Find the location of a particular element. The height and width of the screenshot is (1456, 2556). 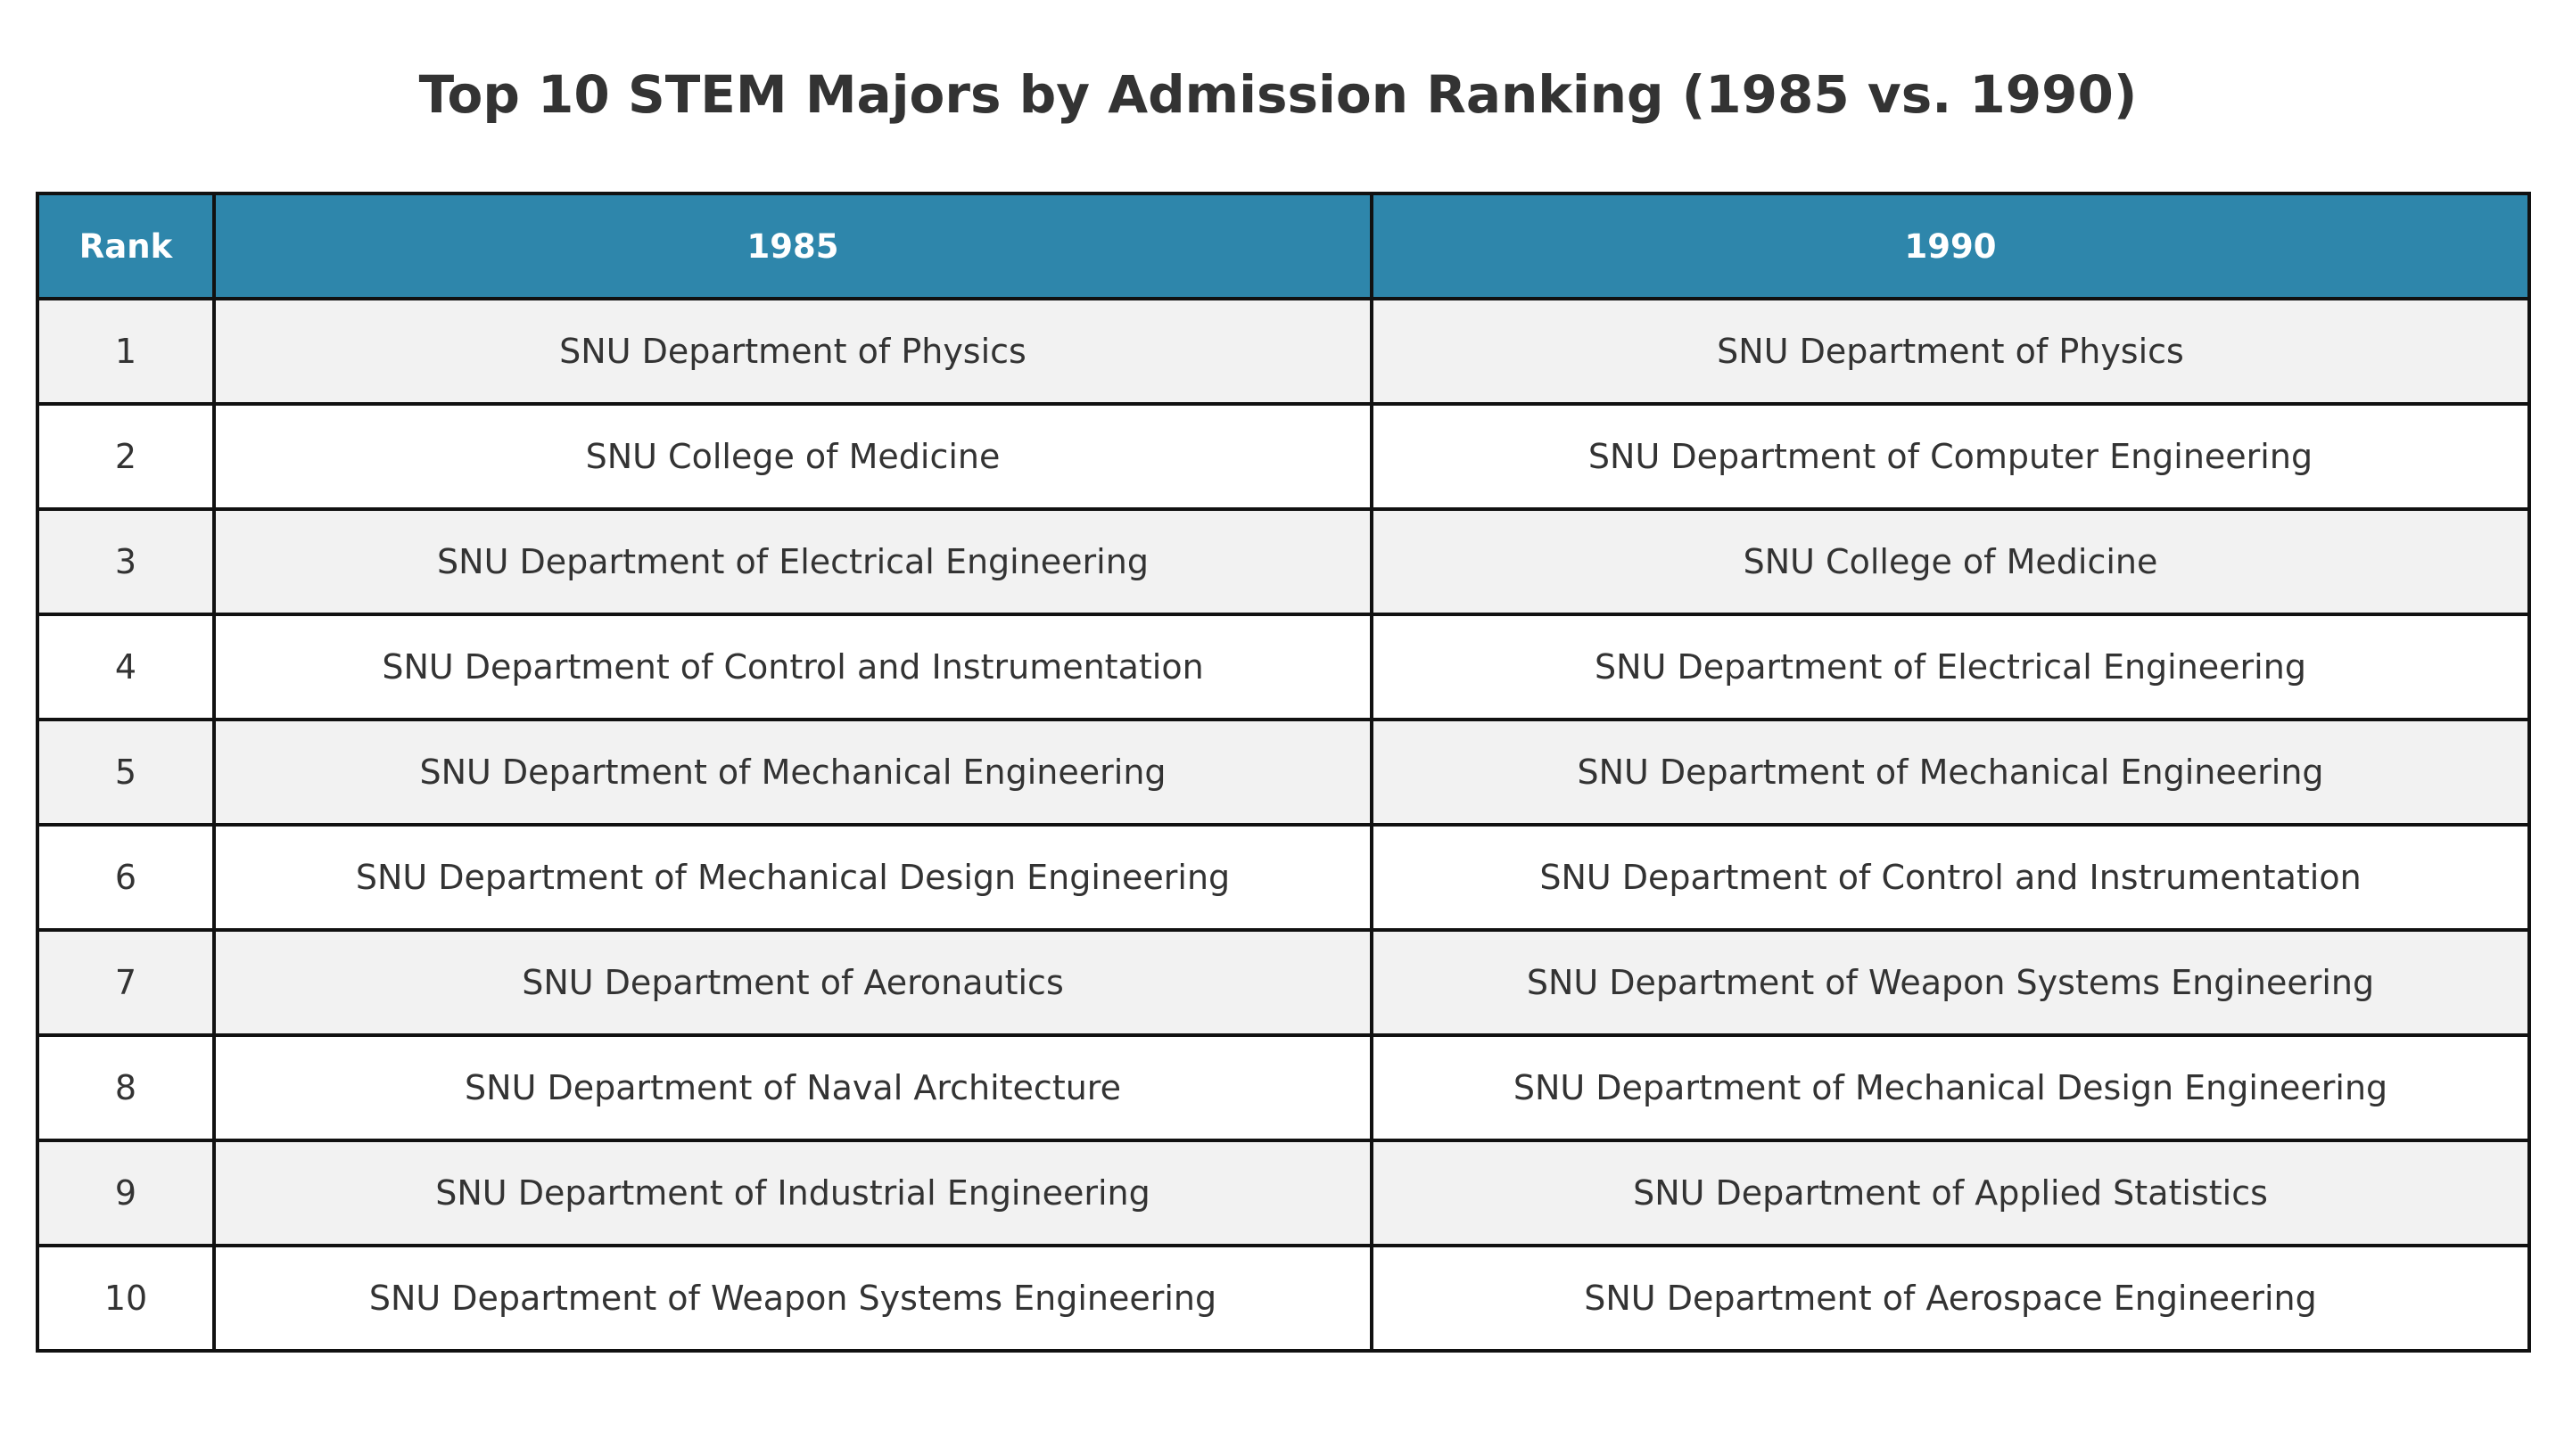

rank-cell: 10 is located at coordinates (126, 1298).